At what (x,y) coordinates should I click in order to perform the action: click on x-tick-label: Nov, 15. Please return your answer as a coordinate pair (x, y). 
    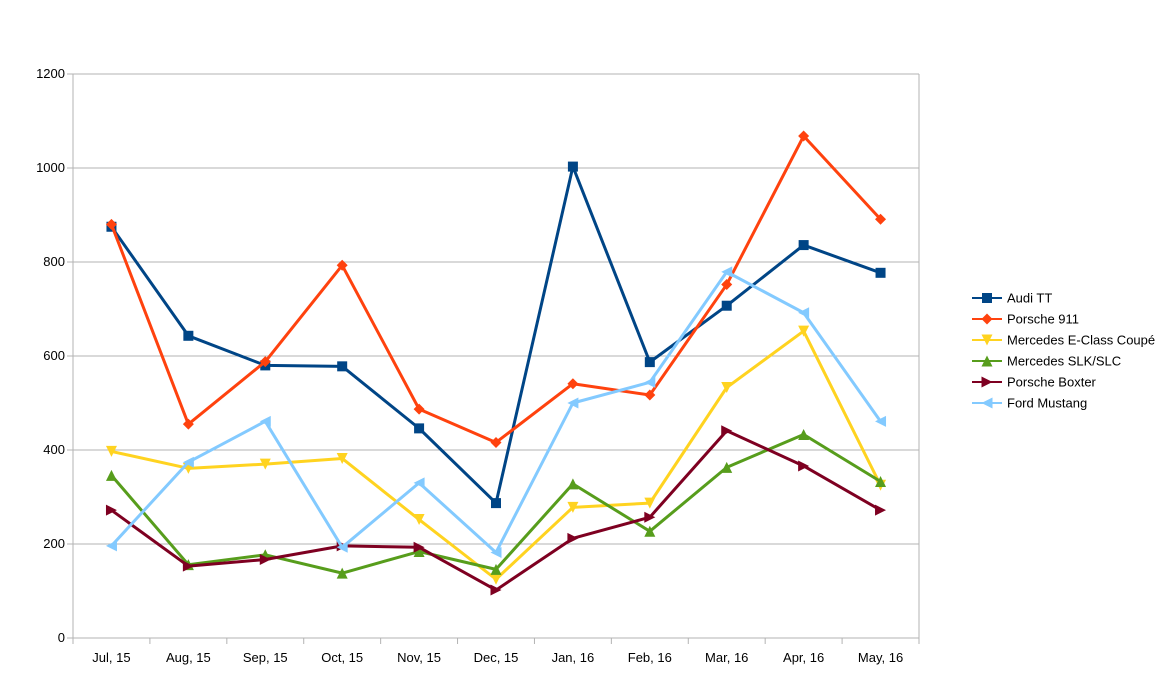
    Looking at the image, I should click on (419, 657).